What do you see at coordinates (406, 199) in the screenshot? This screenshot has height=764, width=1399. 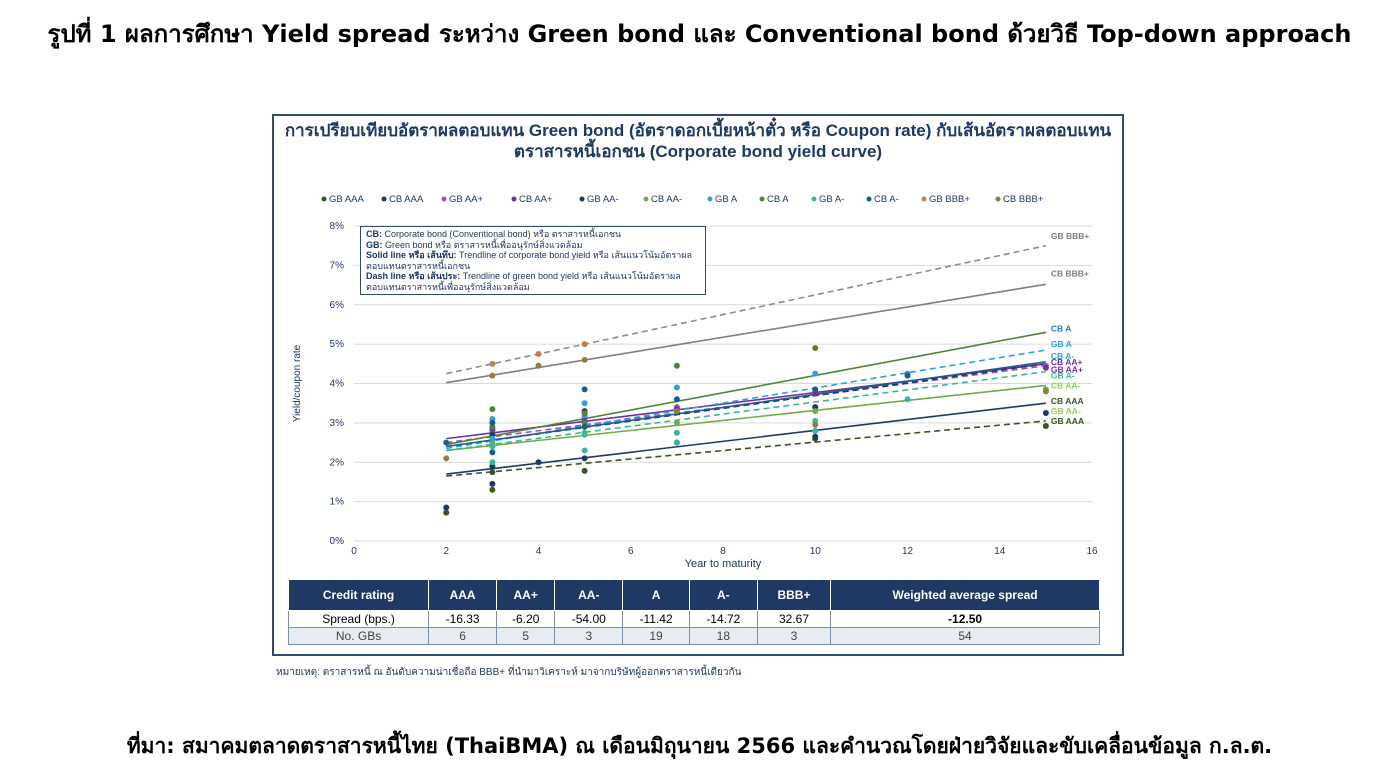 I see `legend-entry: CB AAA` at bounding box center [406, 199].